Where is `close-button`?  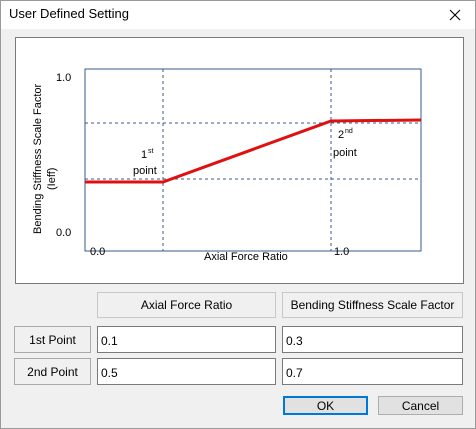 close-button is located at coordinates (455, 15).